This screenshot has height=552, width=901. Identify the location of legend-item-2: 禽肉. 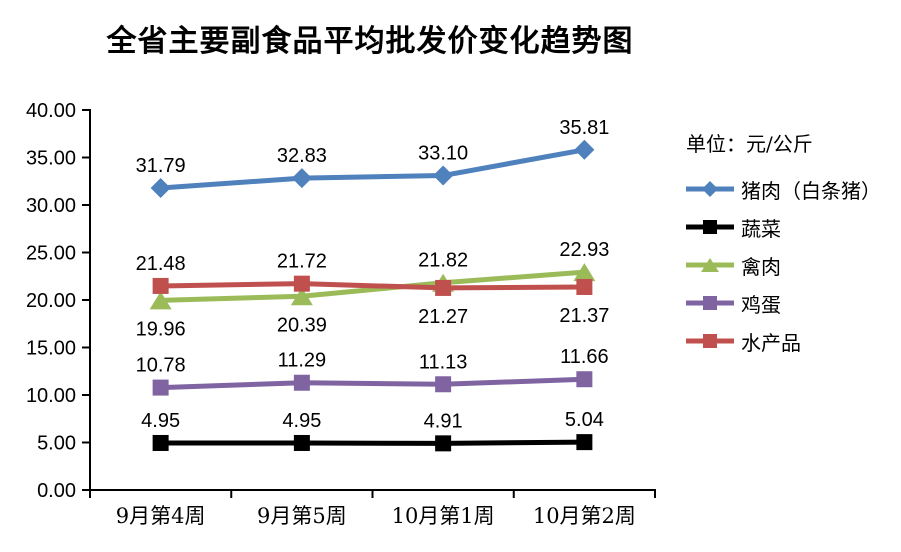
(793, 265).